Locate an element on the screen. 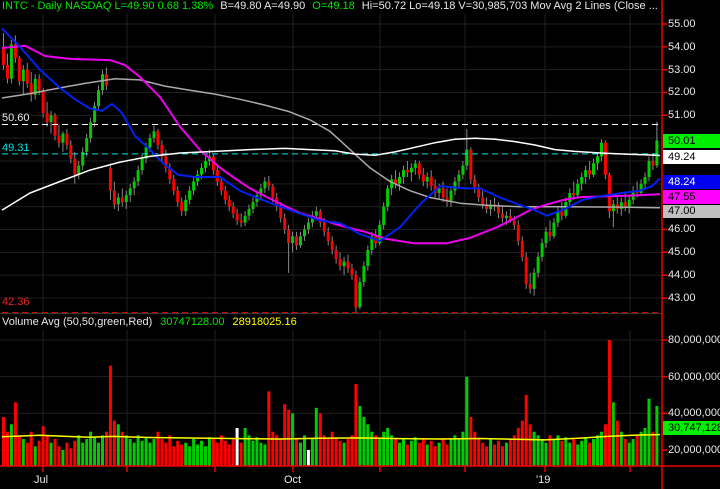 The width and height of the screenshot is (720, 489). price-axis-label: 45.00 is located at coordinates (682, 252).